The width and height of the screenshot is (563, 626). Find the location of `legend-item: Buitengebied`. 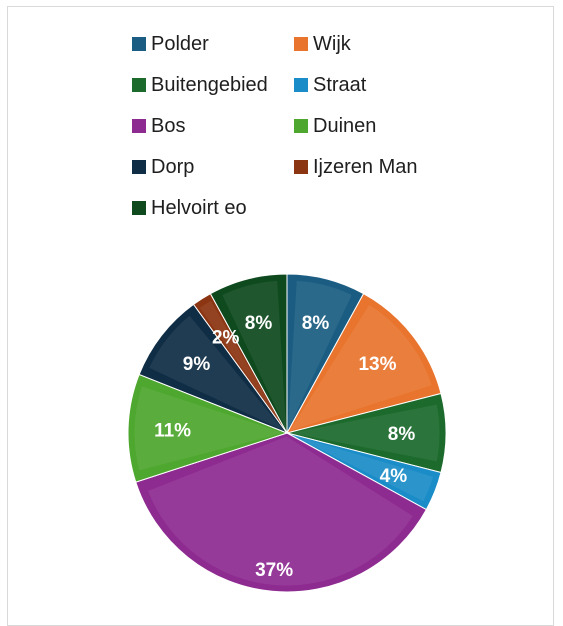

legend-item: Buitengebied is located at coordinates (200, 85).